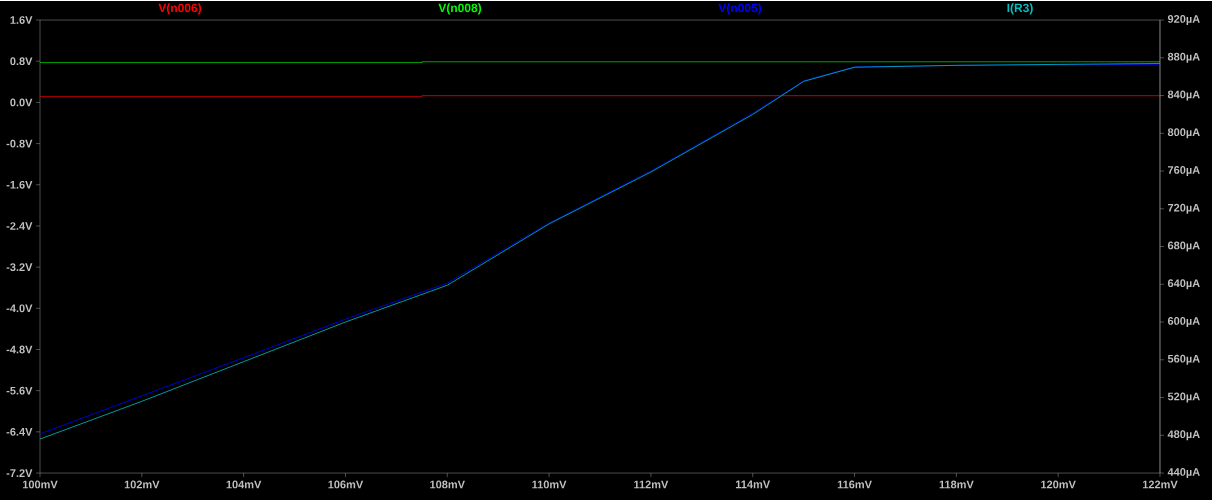 This screenshot has width=1212, height=500. I want to click on y-tick-label: -4.8V, so click(19, 349).